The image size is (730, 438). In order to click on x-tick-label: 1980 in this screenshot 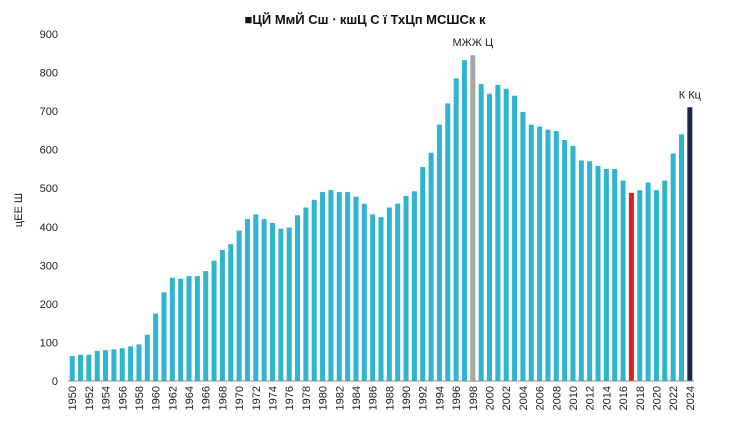, I will do `click(324, 398)`.